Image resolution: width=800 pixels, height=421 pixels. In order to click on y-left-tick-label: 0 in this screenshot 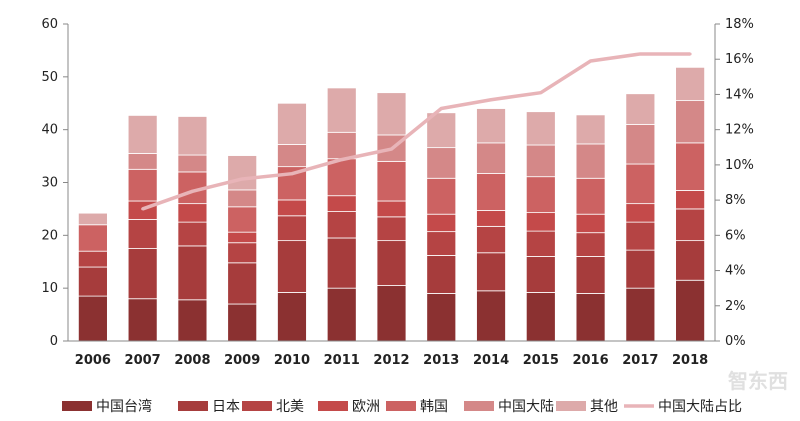, I will do `click(54, 341)`.